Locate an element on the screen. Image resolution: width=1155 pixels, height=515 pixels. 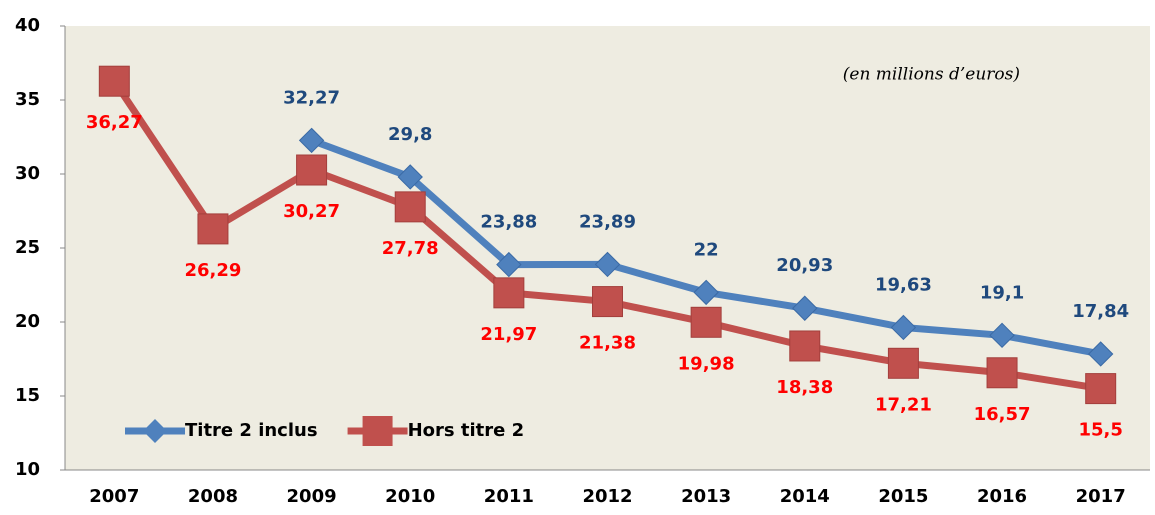
data-label: 20,93 is located at coordinates (804, 265).